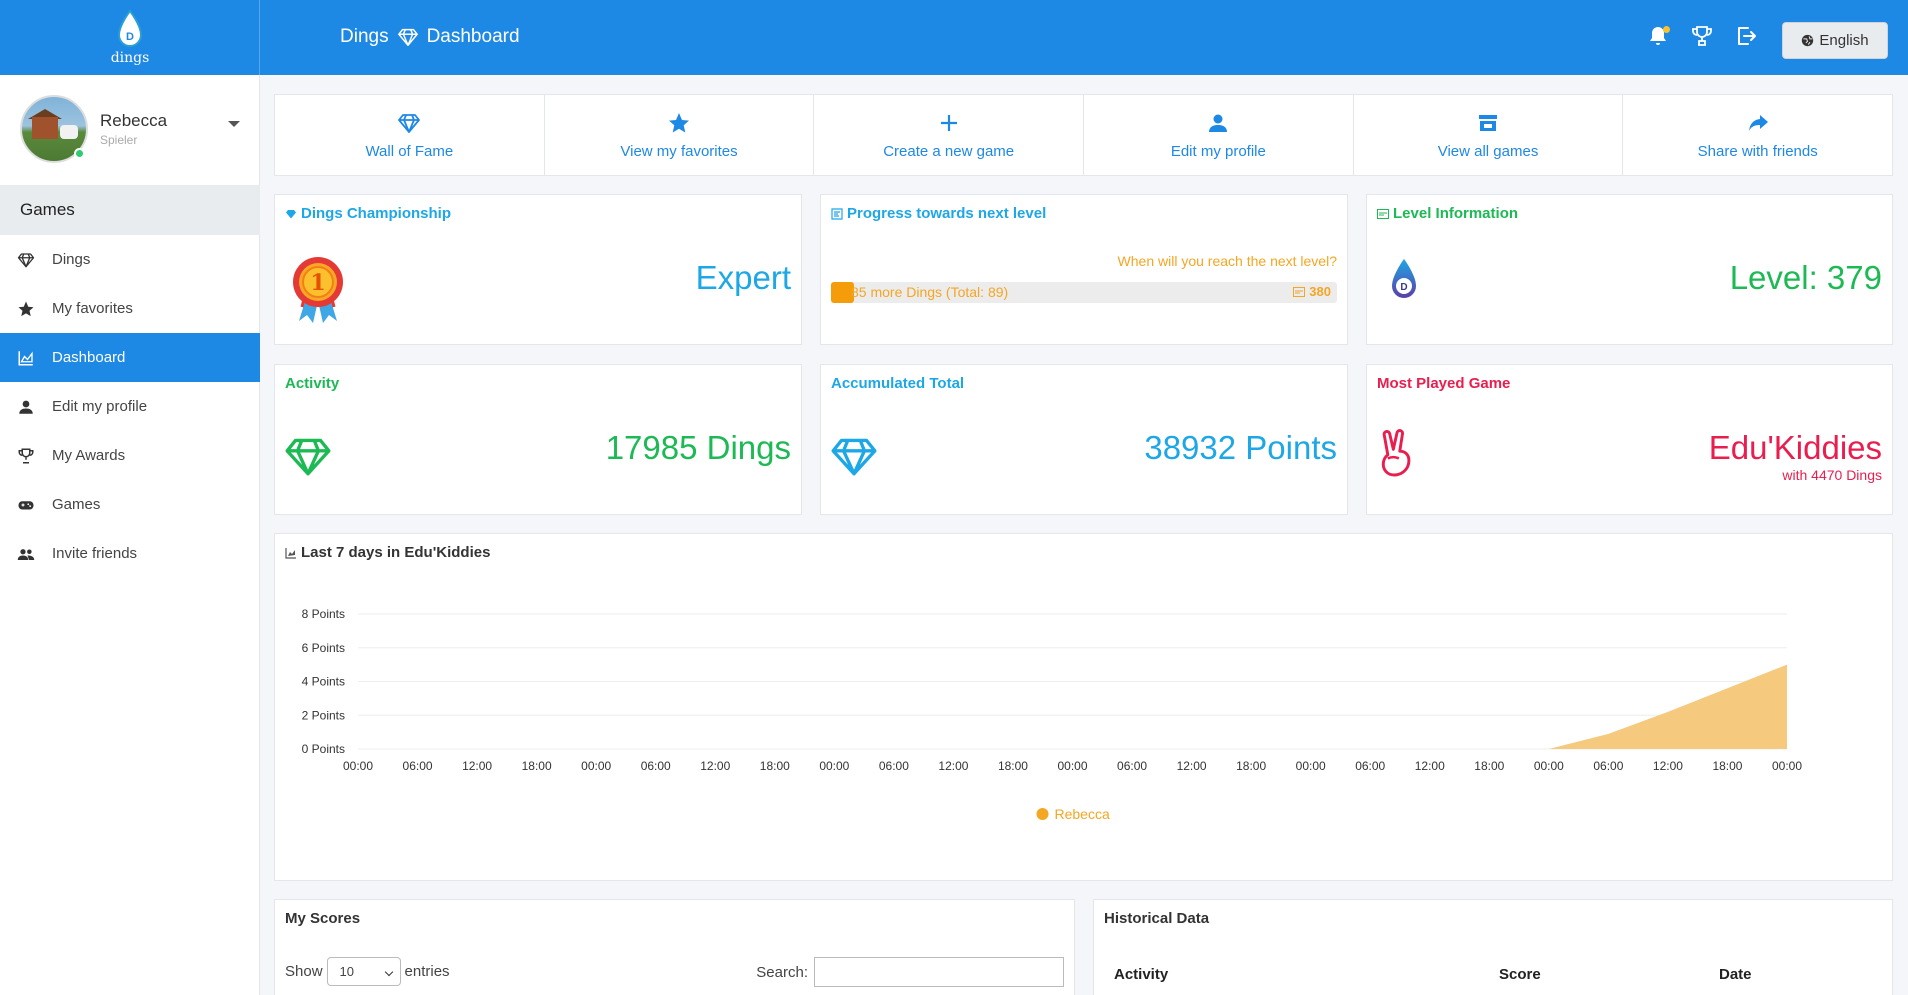  I want to click on y-tick-label: 4 Points, so click(323, 682).